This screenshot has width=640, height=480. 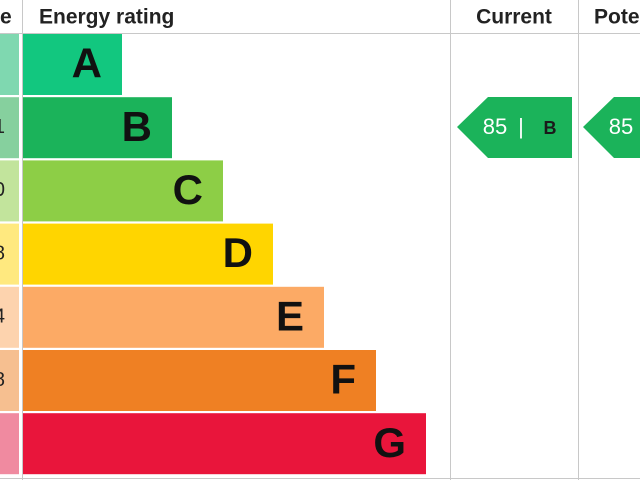 What do you see at coordinates (2, 317) in the screenshot?
I see `score-label: 4` at bounding box center [2, 317].